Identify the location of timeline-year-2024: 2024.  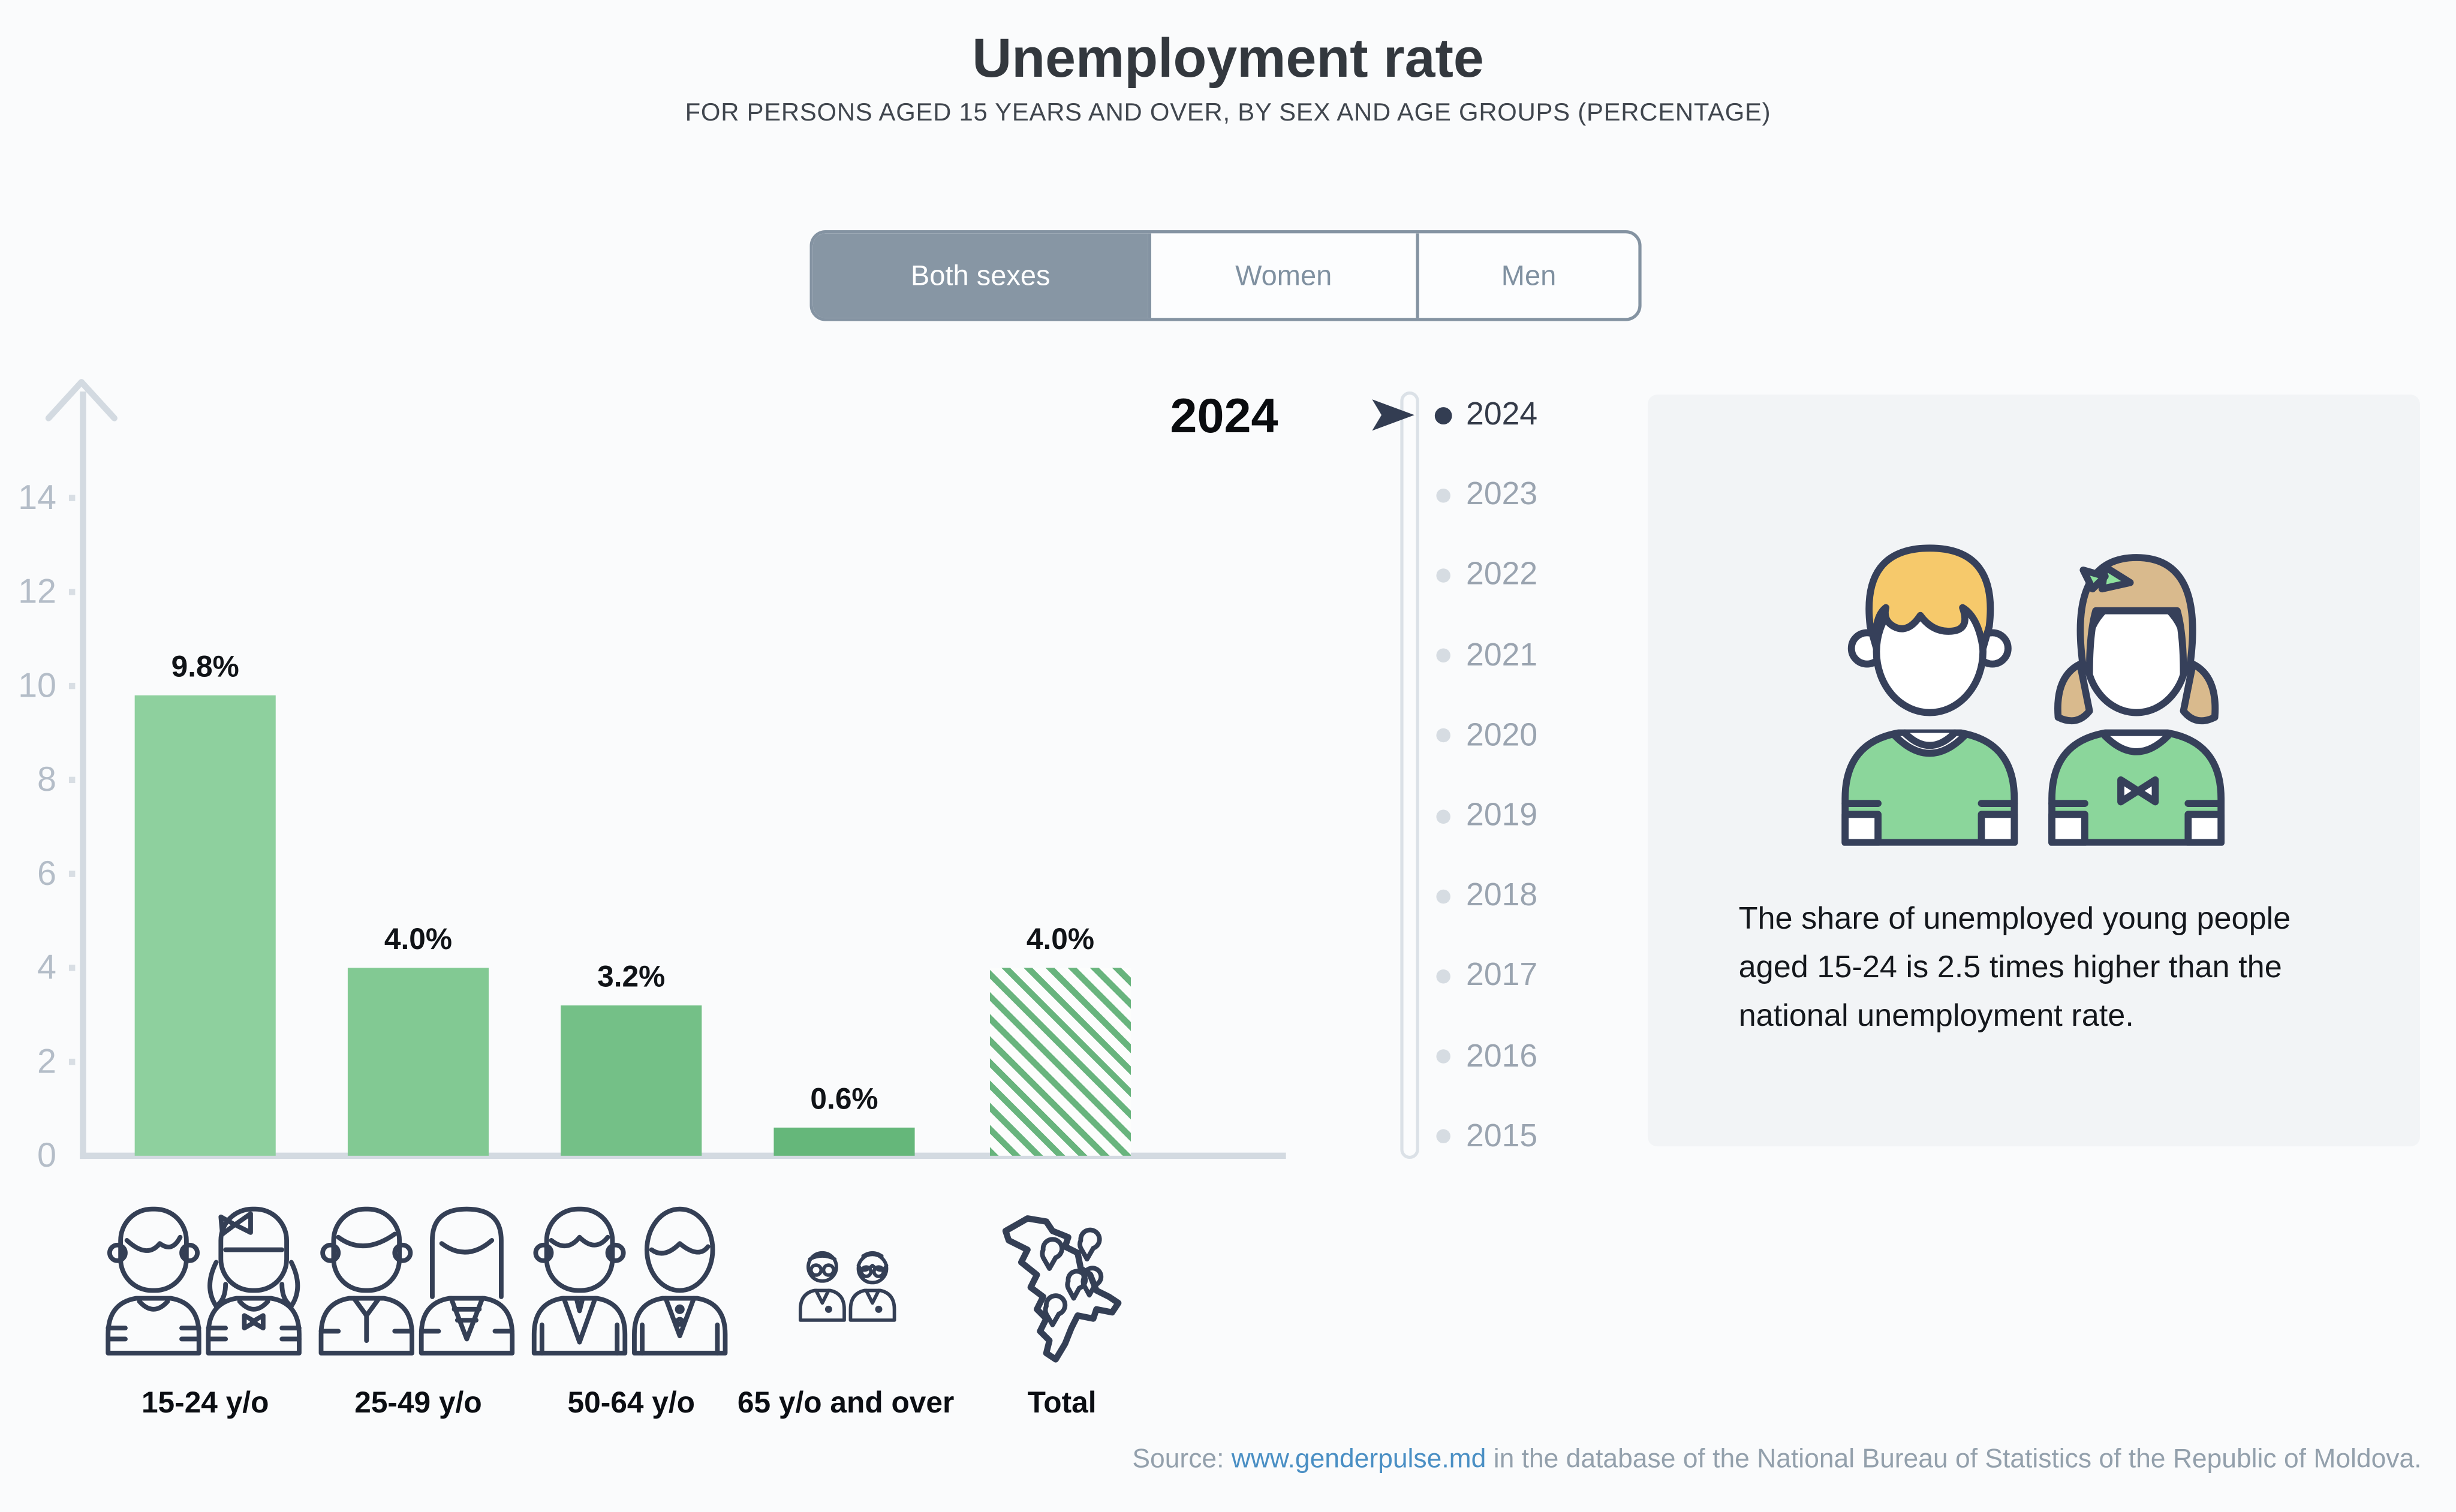
(1502, 414).